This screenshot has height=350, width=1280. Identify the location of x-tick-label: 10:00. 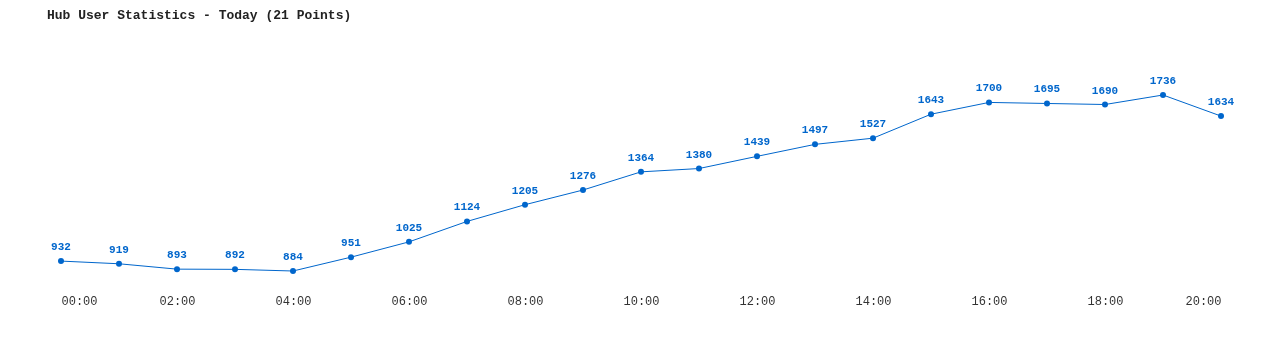
(641, 301).